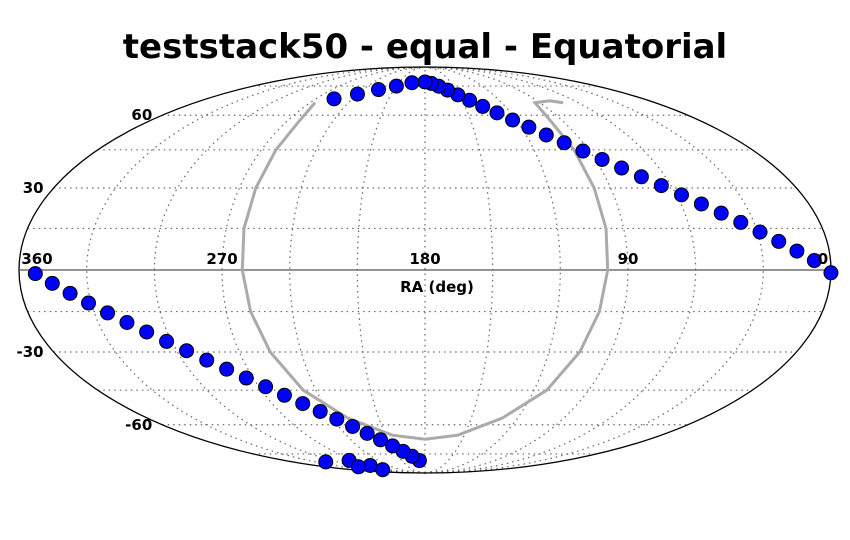 The height and width of the screenshot is (540, 850). Describe the element at coordinates (141, 115) in the screenshot. I see `y-tick-label: 60` at that location.